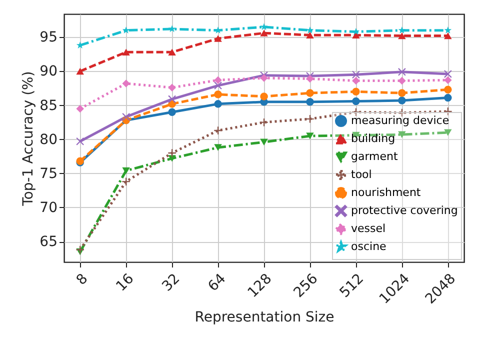 Image resolution: width=478 pixels, height=346 pixels. What do you see at coordinates (125, 282) in the screenshot?
I see `x-tick-label: 16` at bounding box center [125, 282].